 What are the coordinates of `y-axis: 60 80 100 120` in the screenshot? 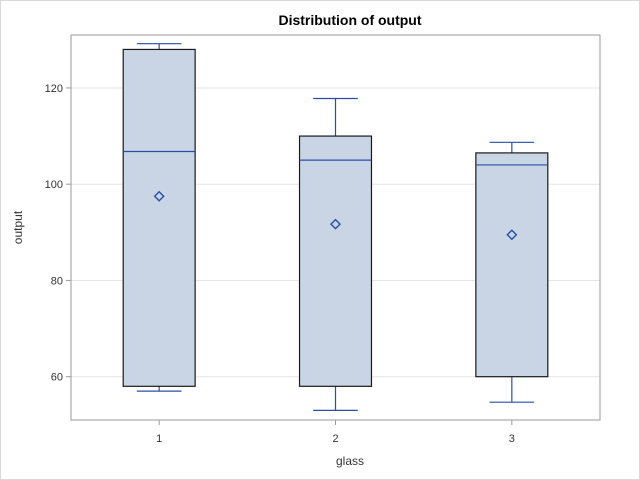 It's located at (58, 233).